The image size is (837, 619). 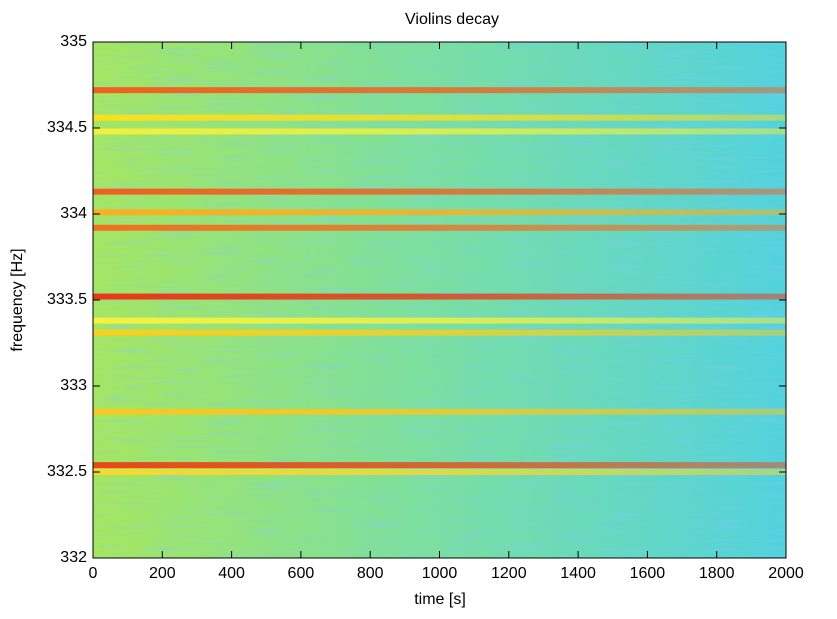 I want to click on chart-title: Violins decay, so click(x=452, y=19).